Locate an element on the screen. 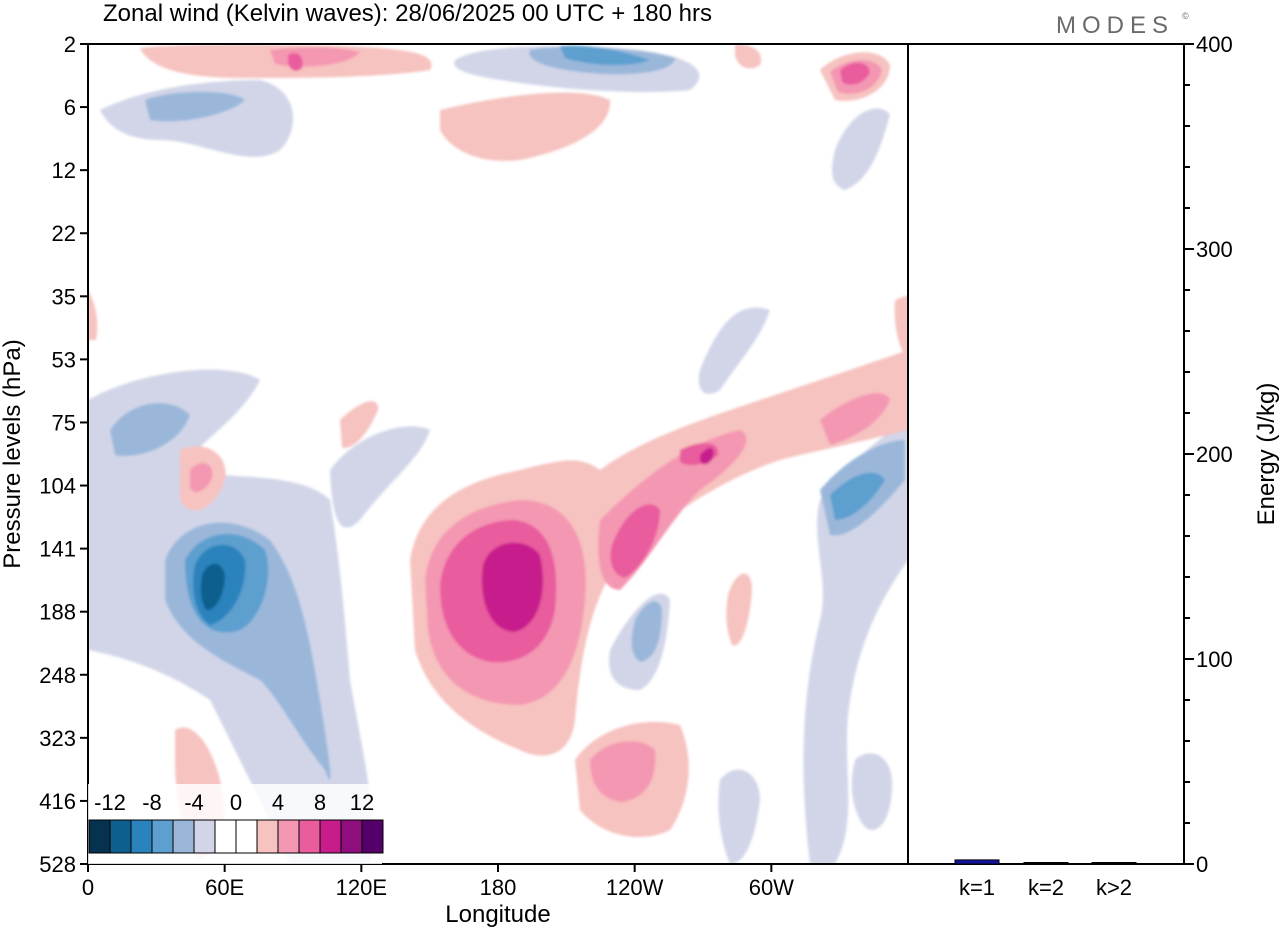 Image resolution: width=1280 pixels, height=930 pixels. energy-tick-label: 400 is located at coordinates (1214, 44).